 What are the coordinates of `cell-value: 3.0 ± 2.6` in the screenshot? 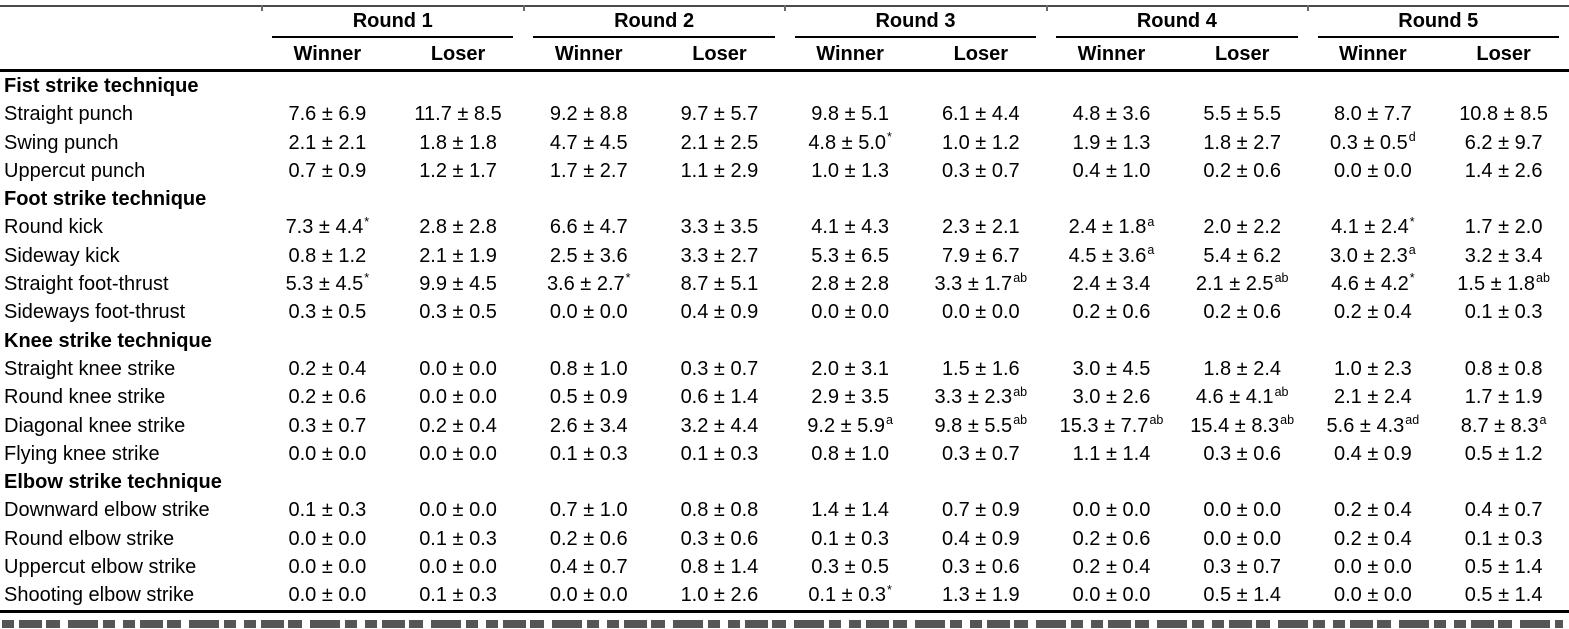 It's located at (1111, 397).